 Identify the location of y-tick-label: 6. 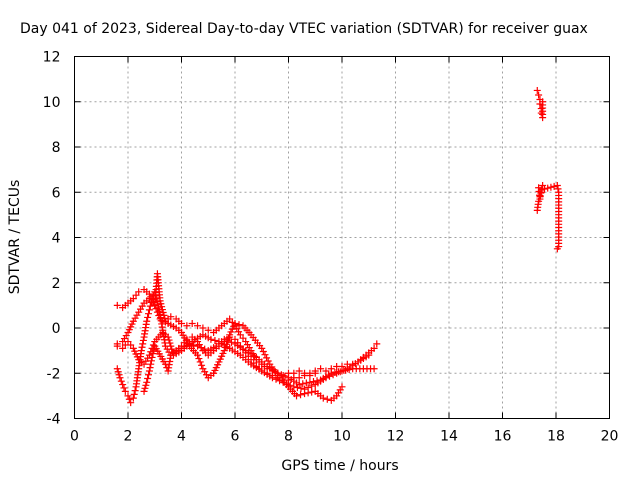
(56, 193).